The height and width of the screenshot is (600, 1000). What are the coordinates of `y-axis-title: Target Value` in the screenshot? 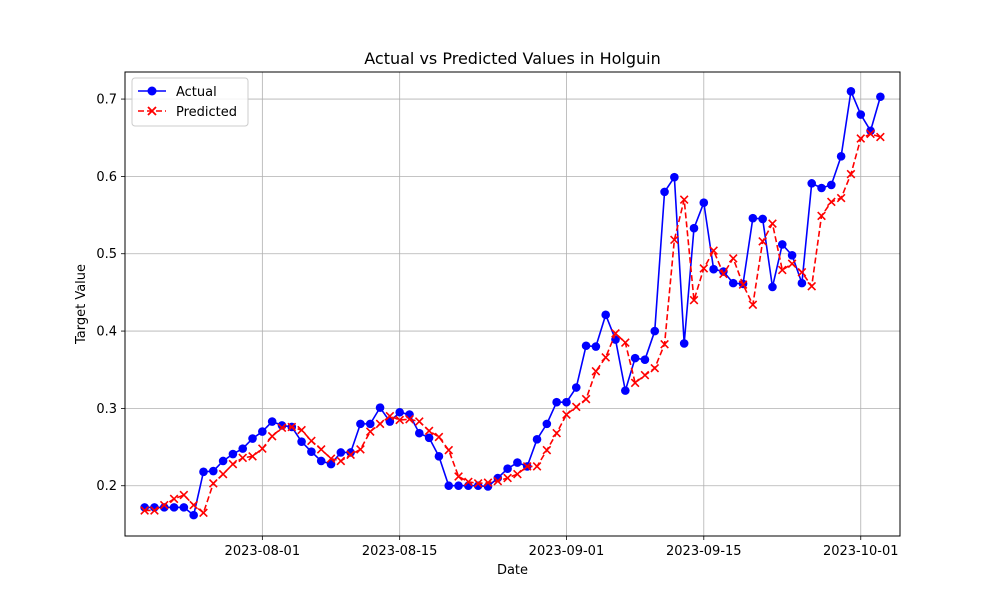 It's located at (81, 304).